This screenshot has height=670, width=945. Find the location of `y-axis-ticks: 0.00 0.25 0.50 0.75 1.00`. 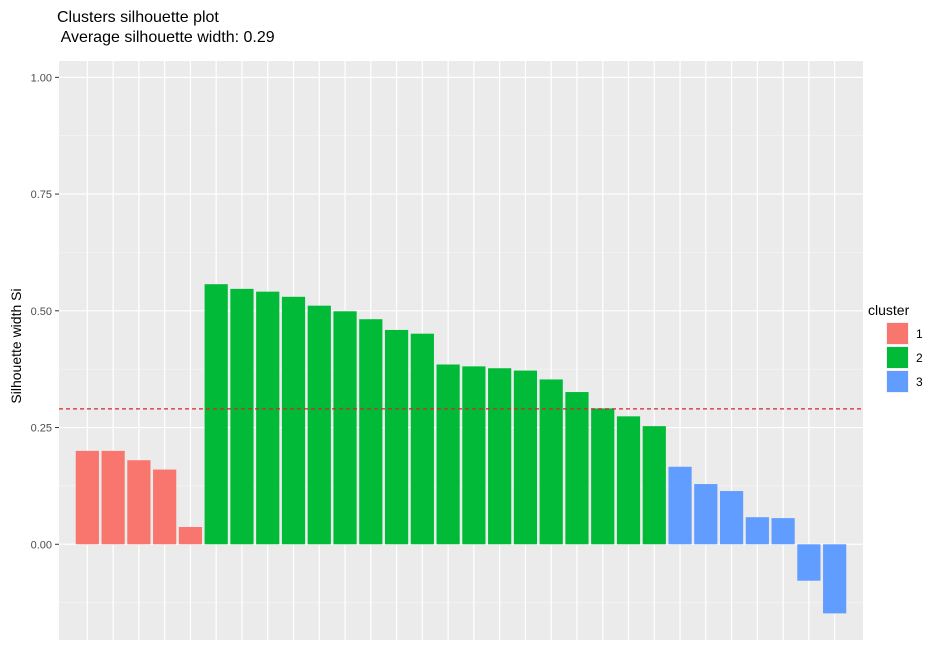

y-axis-ticks: 0.00 0.25 0.50 0.75 1.00 is located at coordinates (45, 311).